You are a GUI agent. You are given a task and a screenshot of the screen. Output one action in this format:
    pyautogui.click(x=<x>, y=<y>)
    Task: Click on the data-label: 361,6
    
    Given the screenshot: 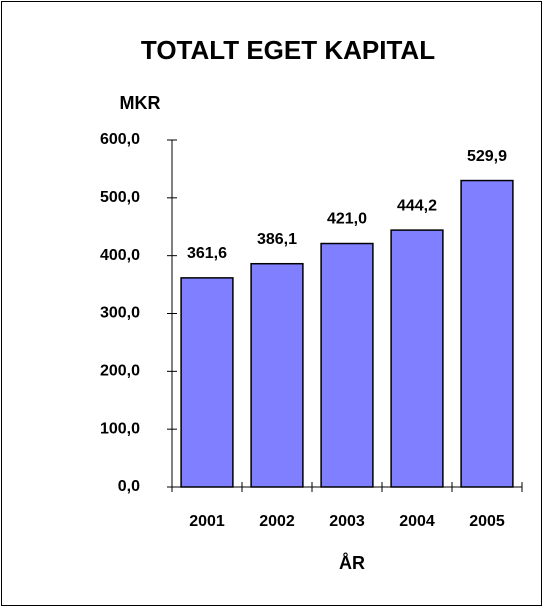 What is the action you would take?
    pyautogui.click(x=207, y=253)
    